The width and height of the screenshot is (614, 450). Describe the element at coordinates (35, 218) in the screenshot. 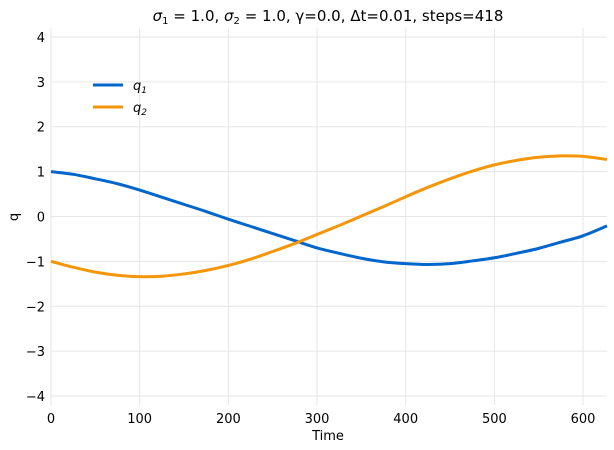

I see `y-tick-labels: 4 3 2 1 0 −1 −2 −3 −4` at that location.